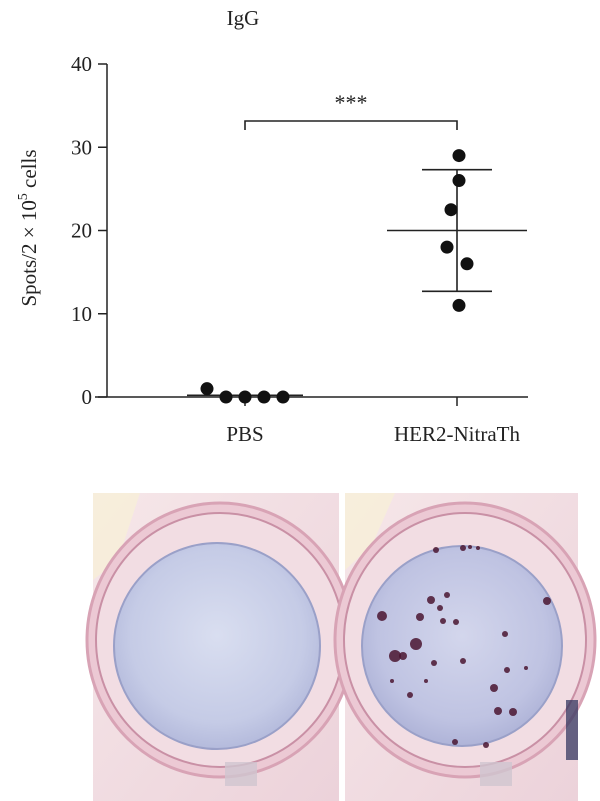 Image resolution: width=600 pixels, height=801 pixels. Describe the element at coordinates (81, 231) in the screenshot. I see `y-tick-label: 20` at that location.